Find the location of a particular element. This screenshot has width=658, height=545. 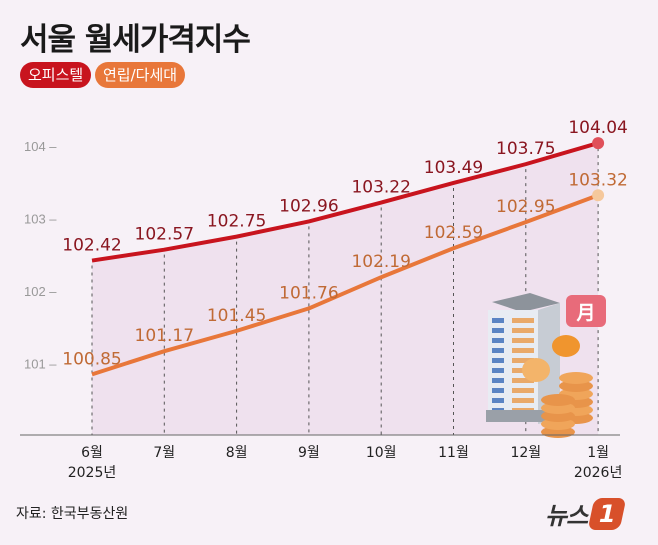

x-year-label: 2025년 is located at coordinates (92, 473).